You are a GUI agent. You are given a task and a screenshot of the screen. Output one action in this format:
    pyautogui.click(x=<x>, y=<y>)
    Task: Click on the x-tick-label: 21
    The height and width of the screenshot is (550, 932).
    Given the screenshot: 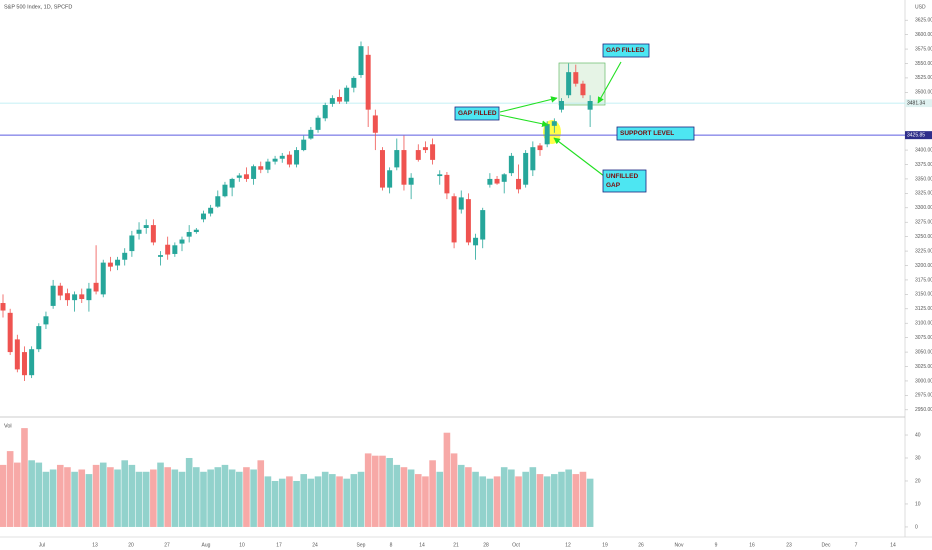 What is the action you would take?
    pyautogui.click(x=456, y=545)
    